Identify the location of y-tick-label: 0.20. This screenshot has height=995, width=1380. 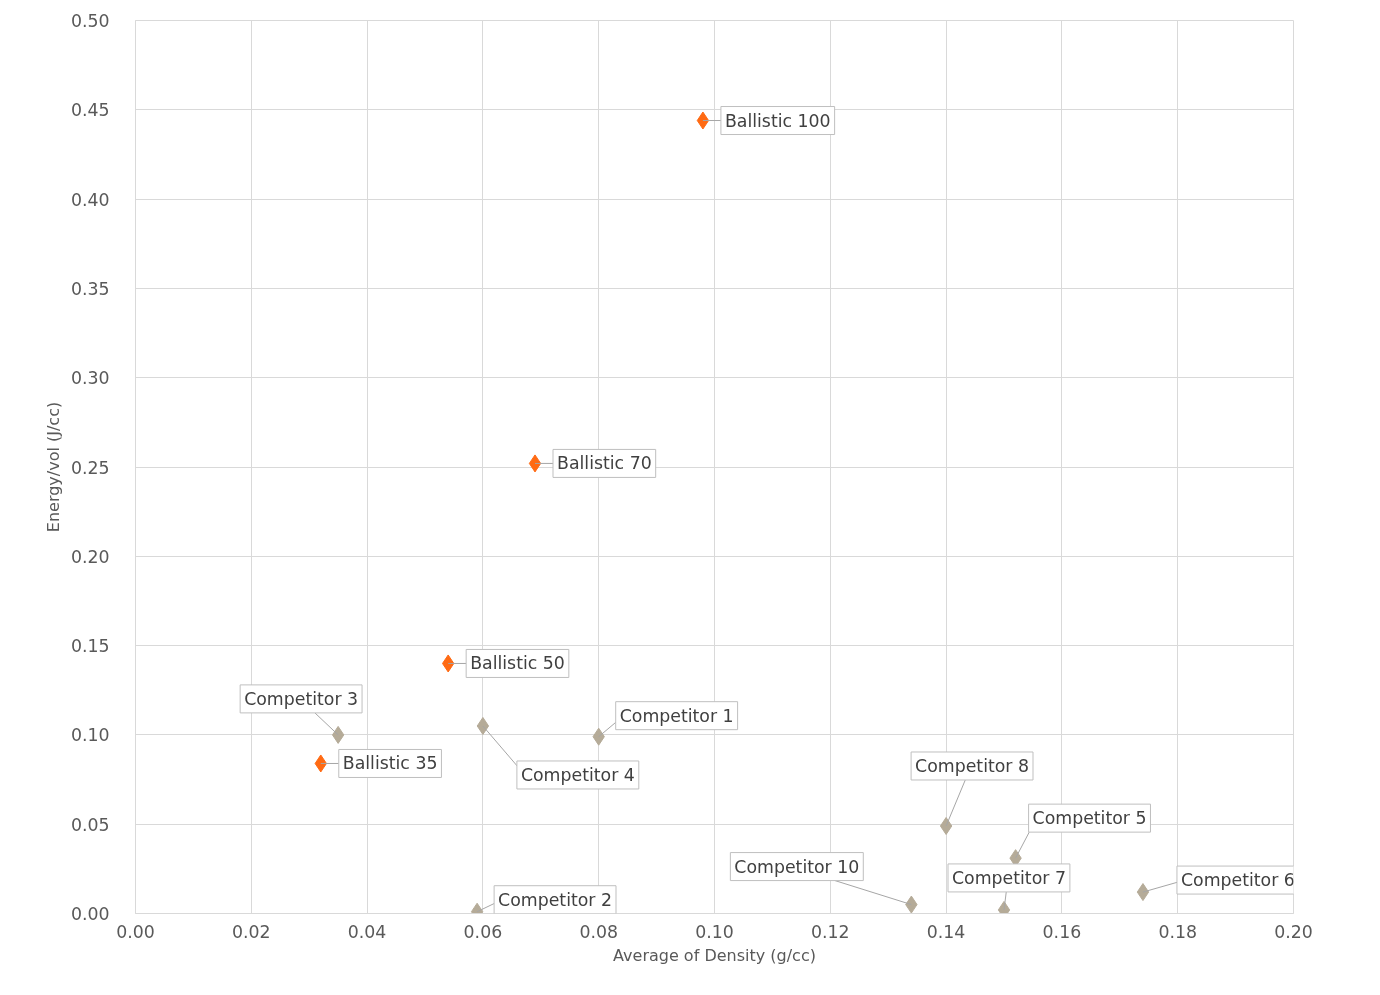
(90, 556).